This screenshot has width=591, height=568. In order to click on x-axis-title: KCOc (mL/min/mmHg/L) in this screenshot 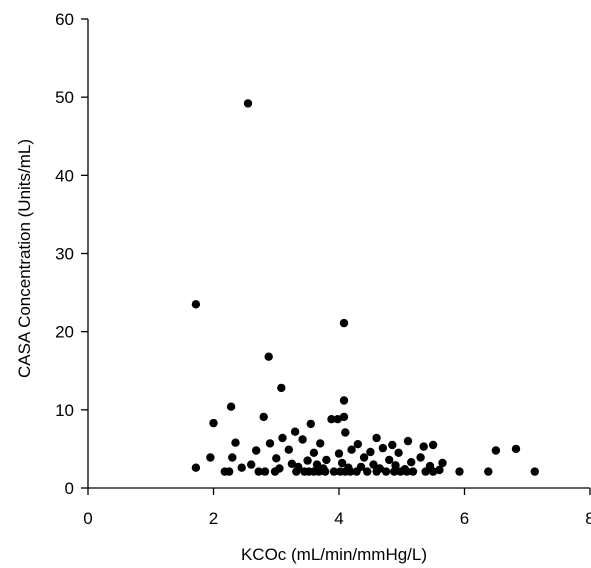, I will do `click(334, 554)`.